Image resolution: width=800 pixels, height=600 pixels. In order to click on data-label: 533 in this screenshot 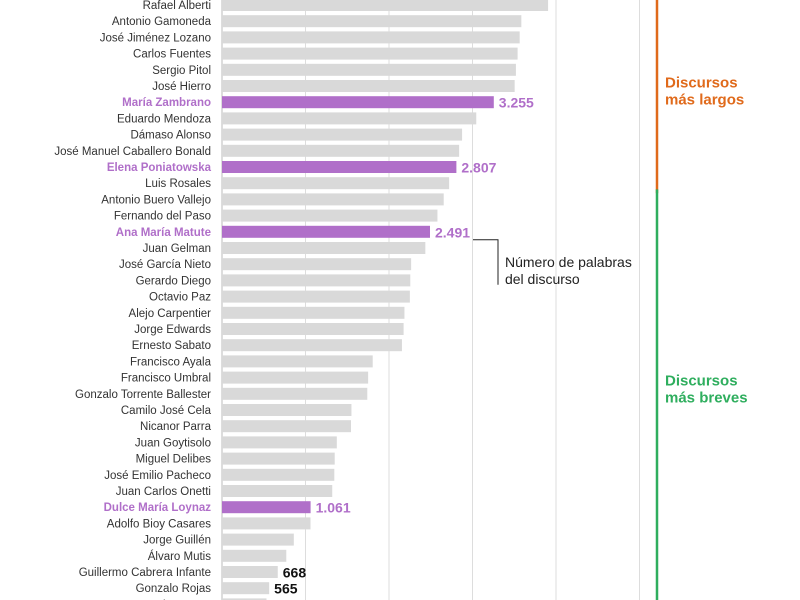, I will do `click(284, 598)`.